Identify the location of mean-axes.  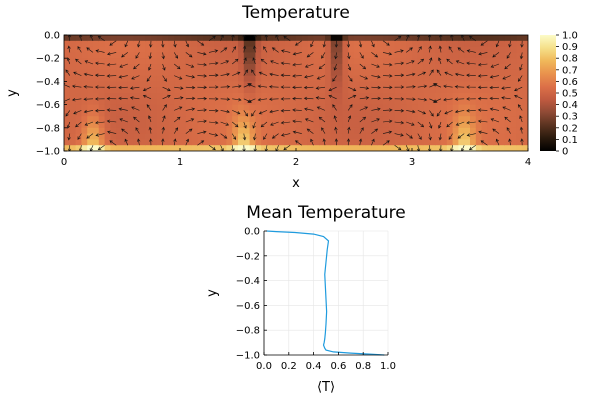
(325, 293).